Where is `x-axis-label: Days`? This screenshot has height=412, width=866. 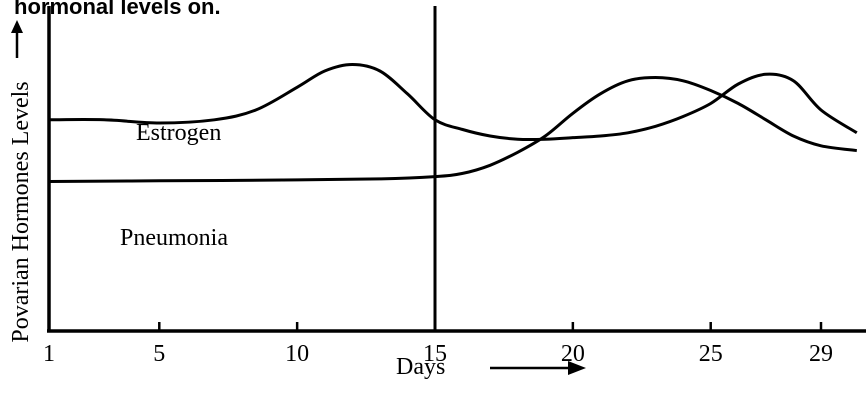
x-axis-label: Days is located at coordinates (420, 367).